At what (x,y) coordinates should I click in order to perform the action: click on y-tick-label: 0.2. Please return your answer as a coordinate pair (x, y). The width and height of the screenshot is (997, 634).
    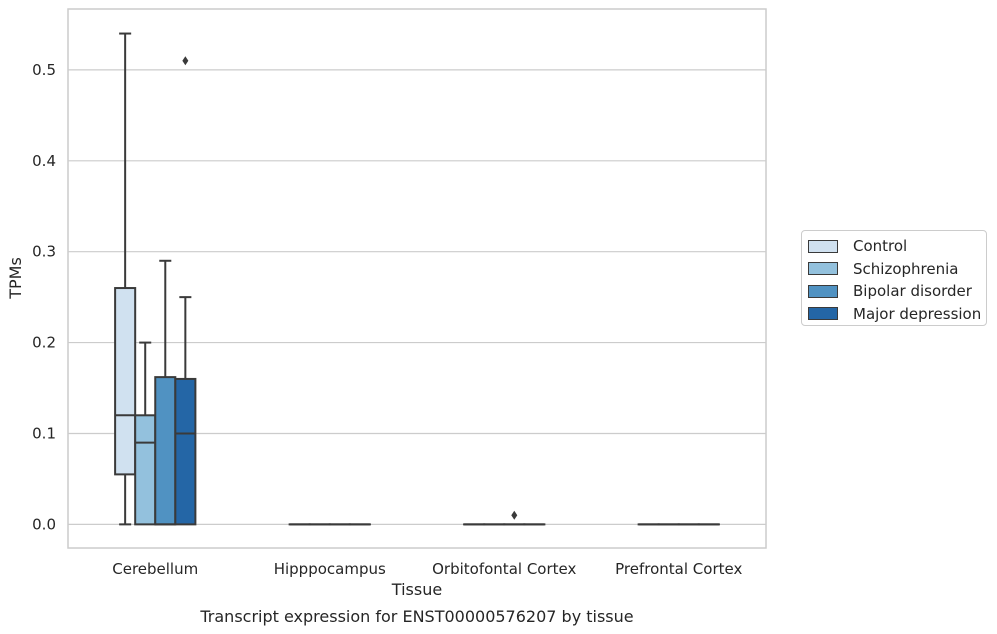
    Looking at the image, I should click on (44, 343).